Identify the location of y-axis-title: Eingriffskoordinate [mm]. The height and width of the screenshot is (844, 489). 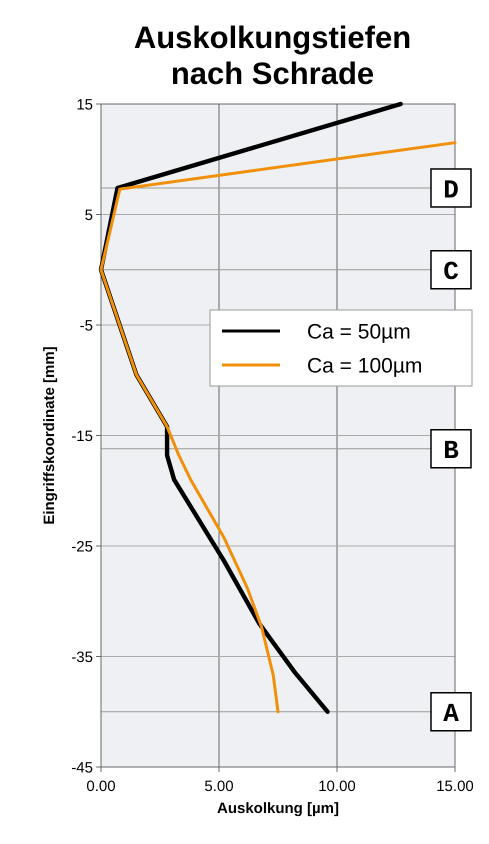
(49, 435).